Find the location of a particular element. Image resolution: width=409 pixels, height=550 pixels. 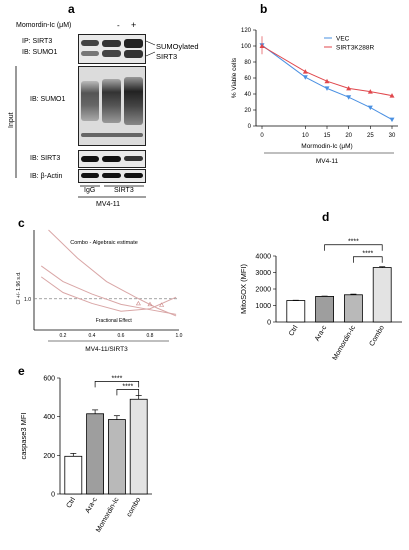

panel-label-b: b is located at coordinates (264, 9).